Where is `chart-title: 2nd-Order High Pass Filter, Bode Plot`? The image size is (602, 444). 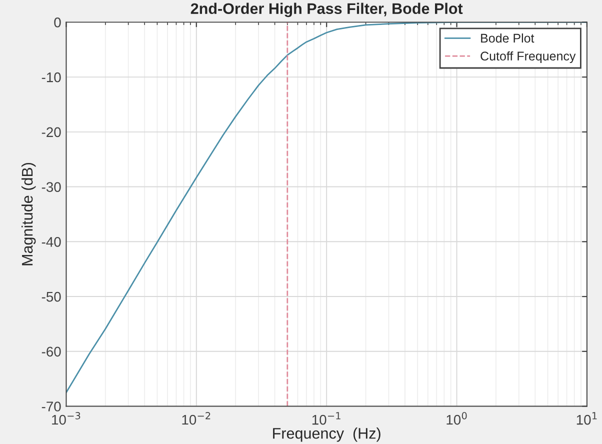 chart-title: 2nd-Order High Pass Filter, Bode Plot is located at coordinates (326, 10).